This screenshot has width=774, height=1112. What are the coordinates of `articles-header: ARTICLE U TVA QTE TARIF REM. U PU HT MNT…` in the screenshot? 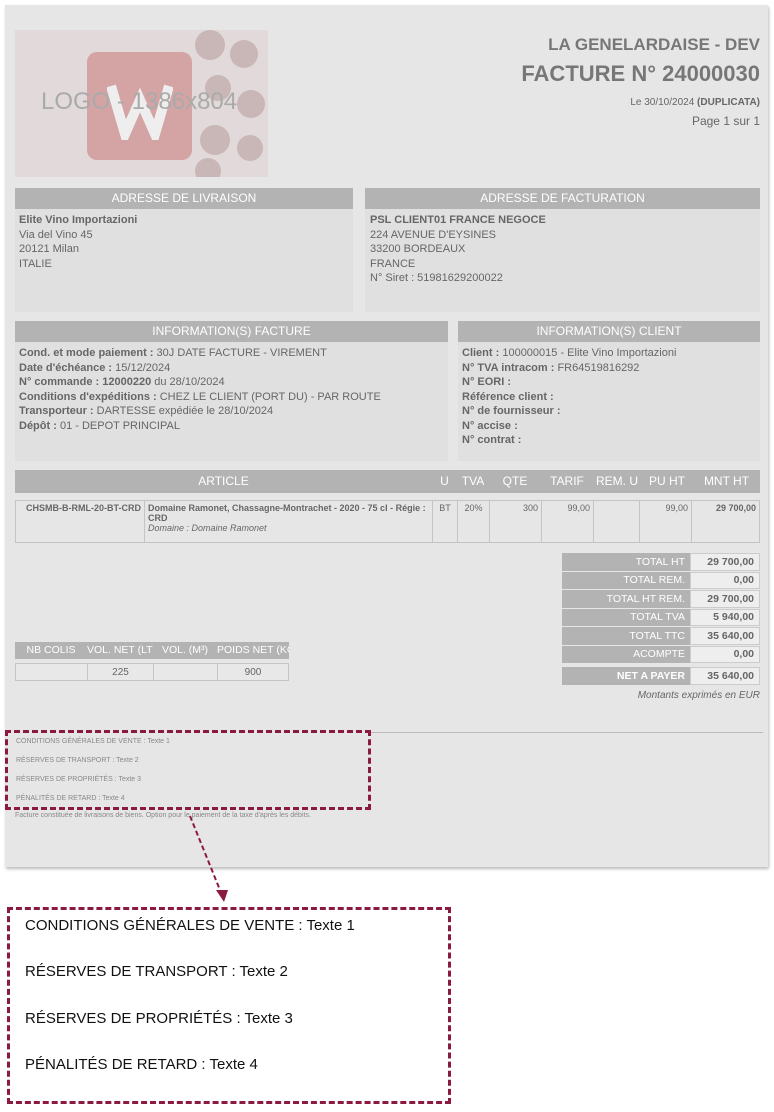 It's located at (387, 481).